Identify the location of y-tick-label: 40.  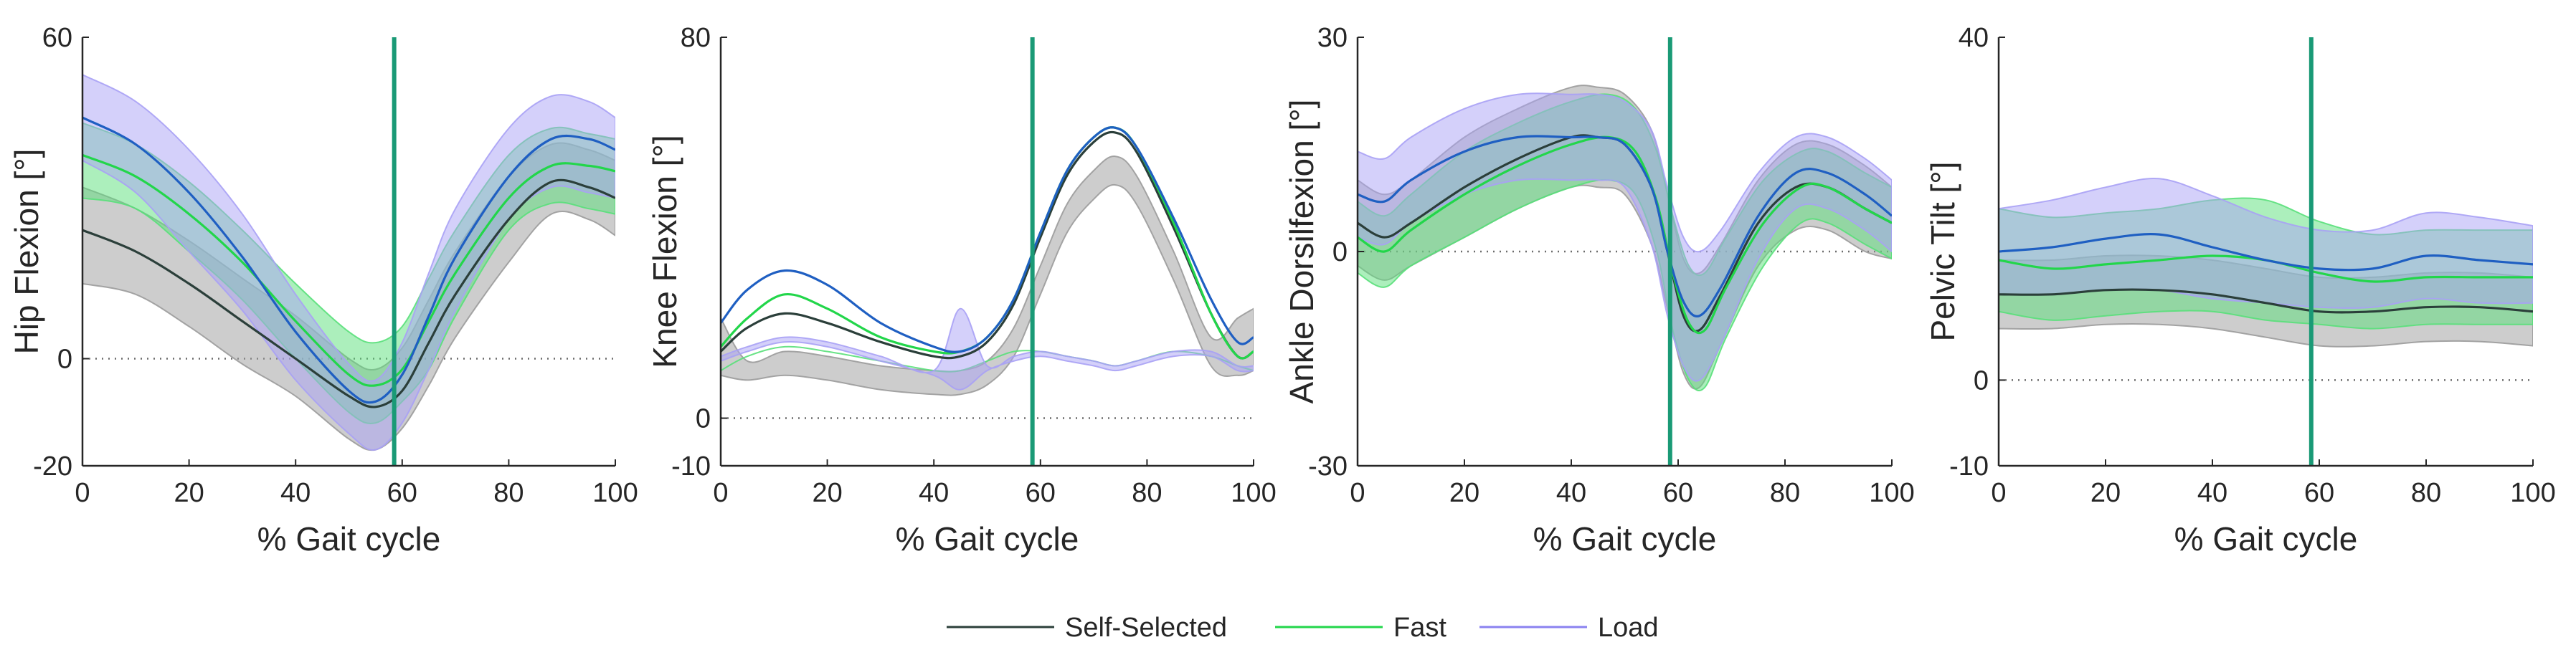
(1974, 38).